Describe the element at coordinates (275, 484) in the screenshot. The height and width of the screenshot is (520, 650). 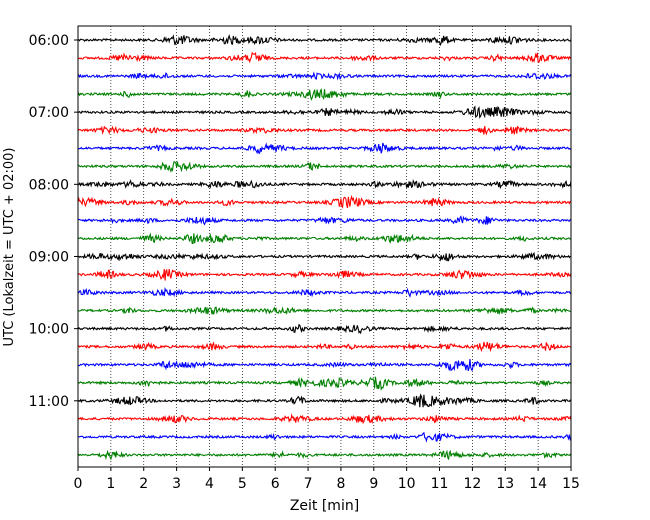
I see `x-tick-label-6: 6` at that location.